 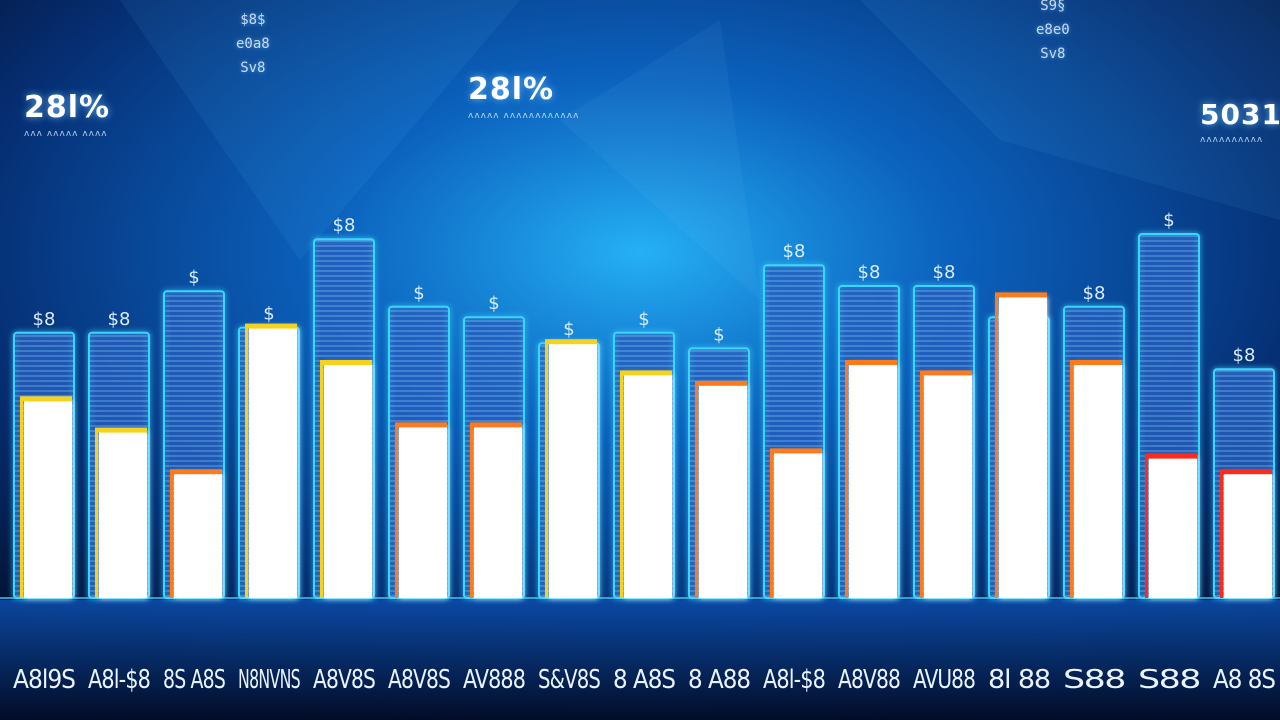 I want to click on category-label-14: 8l 88, so click(x=1019, y=680).